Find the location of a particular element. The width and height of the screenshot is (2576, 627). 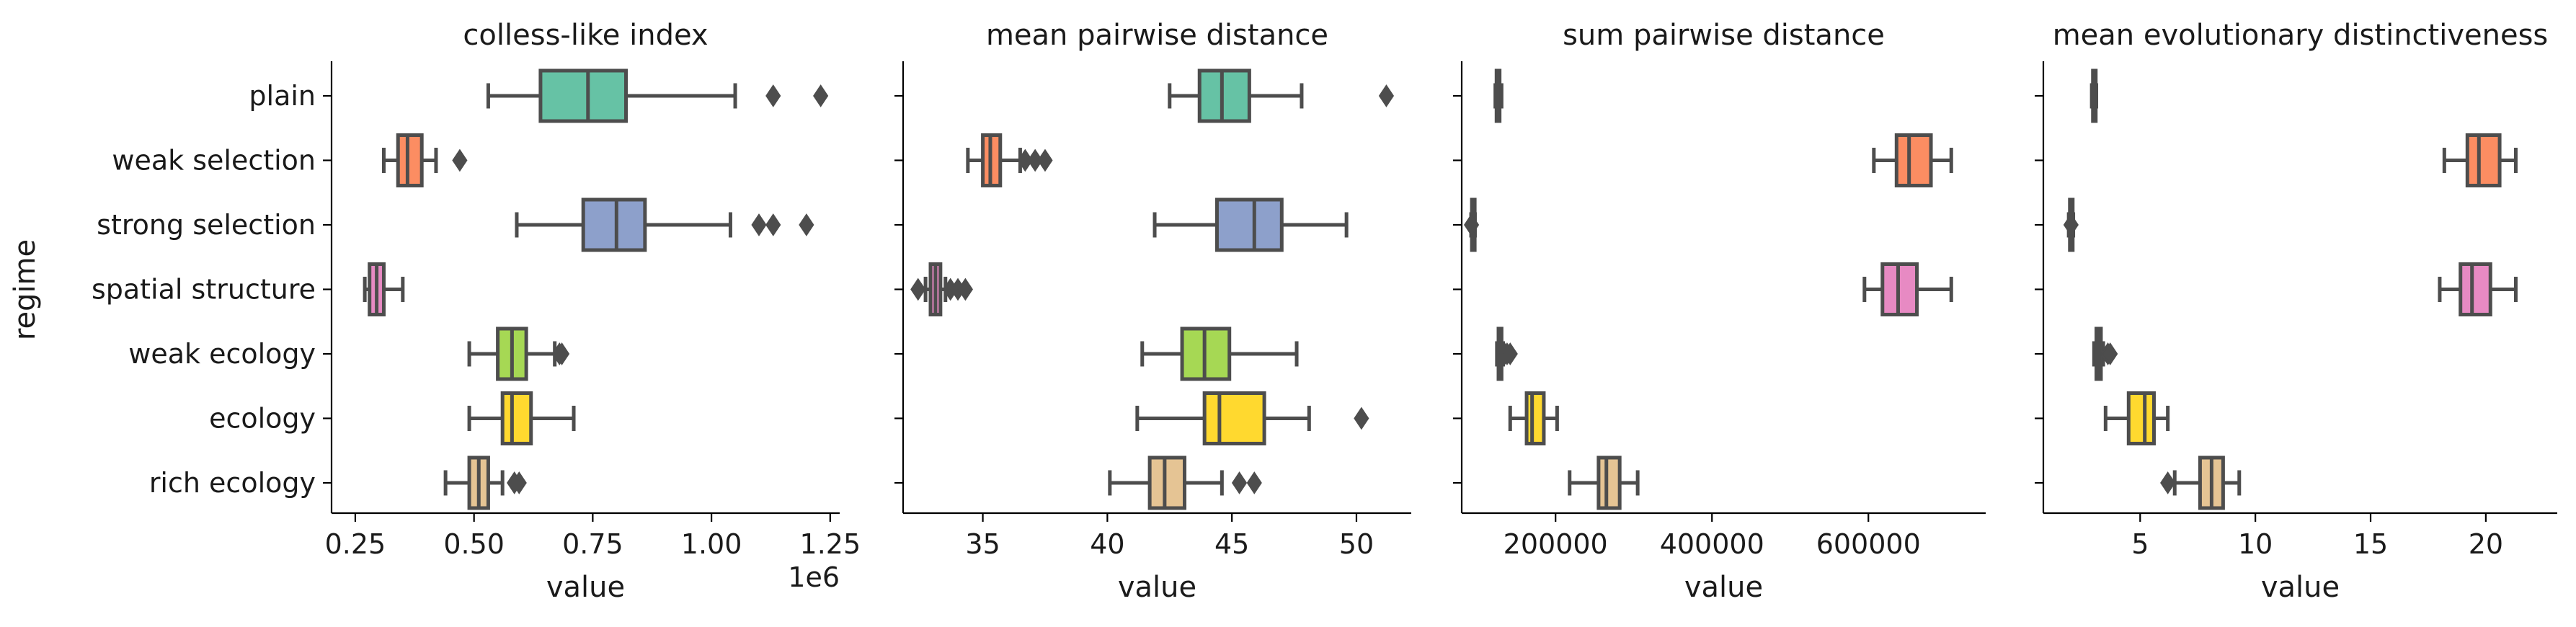

x-tick-label: 10 is located at coordinates (2255, 544).